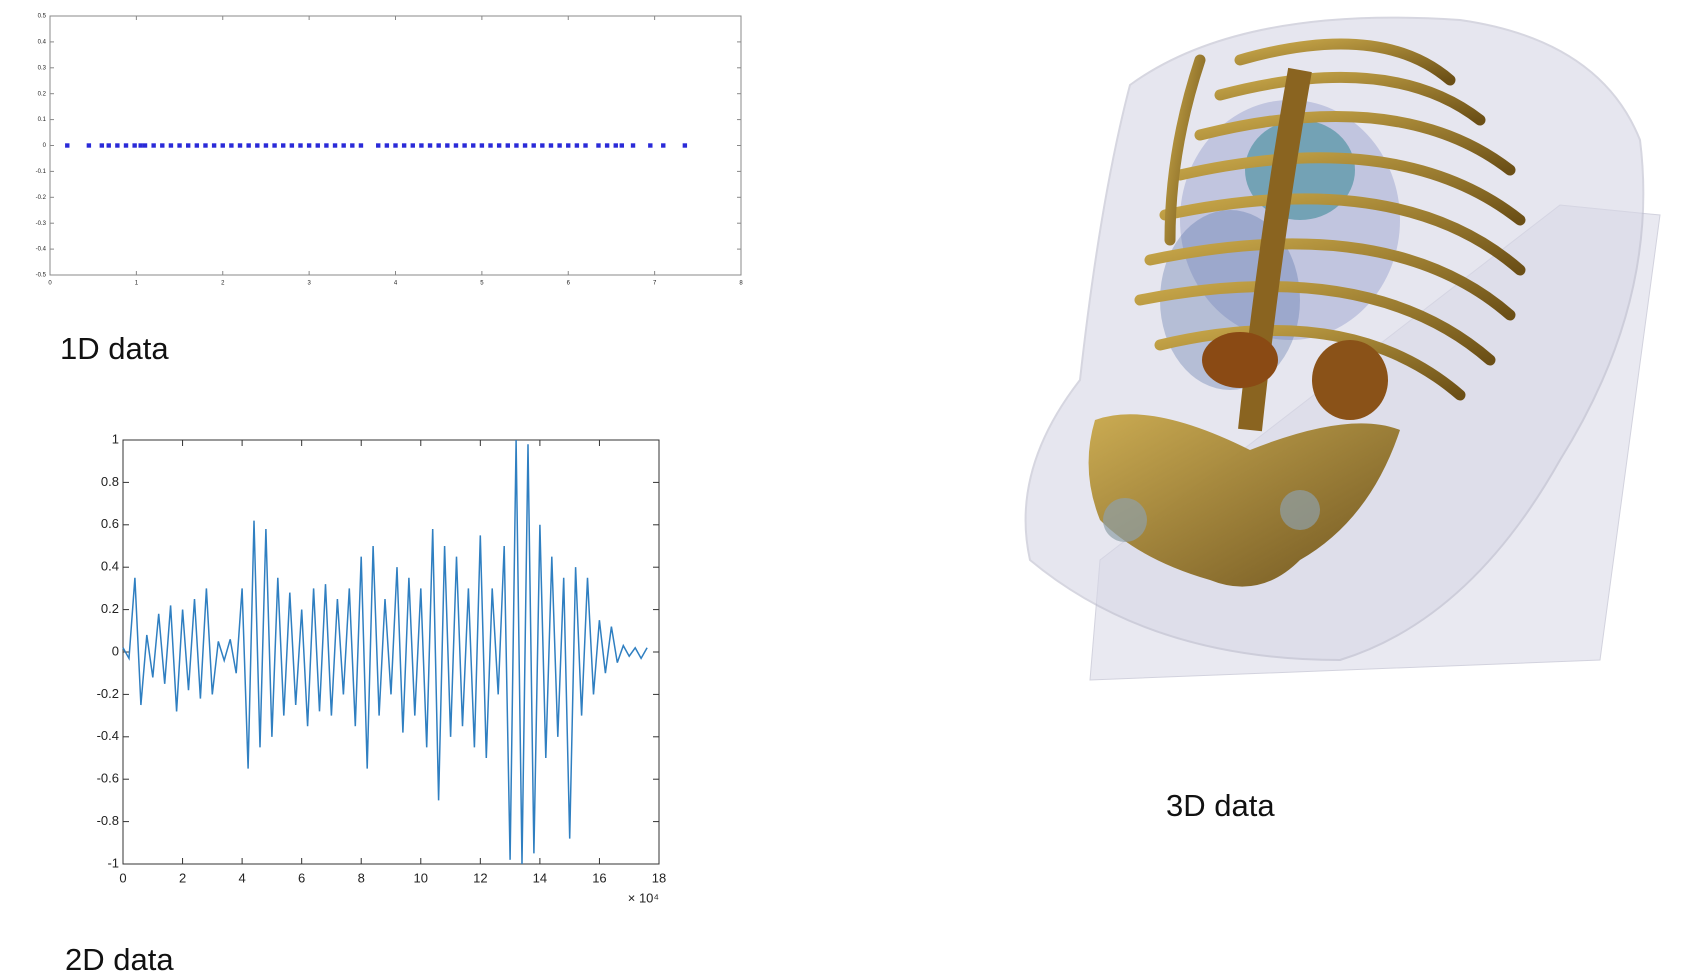  I want to click on y-tick-label: 0.2, so click(42, 94).